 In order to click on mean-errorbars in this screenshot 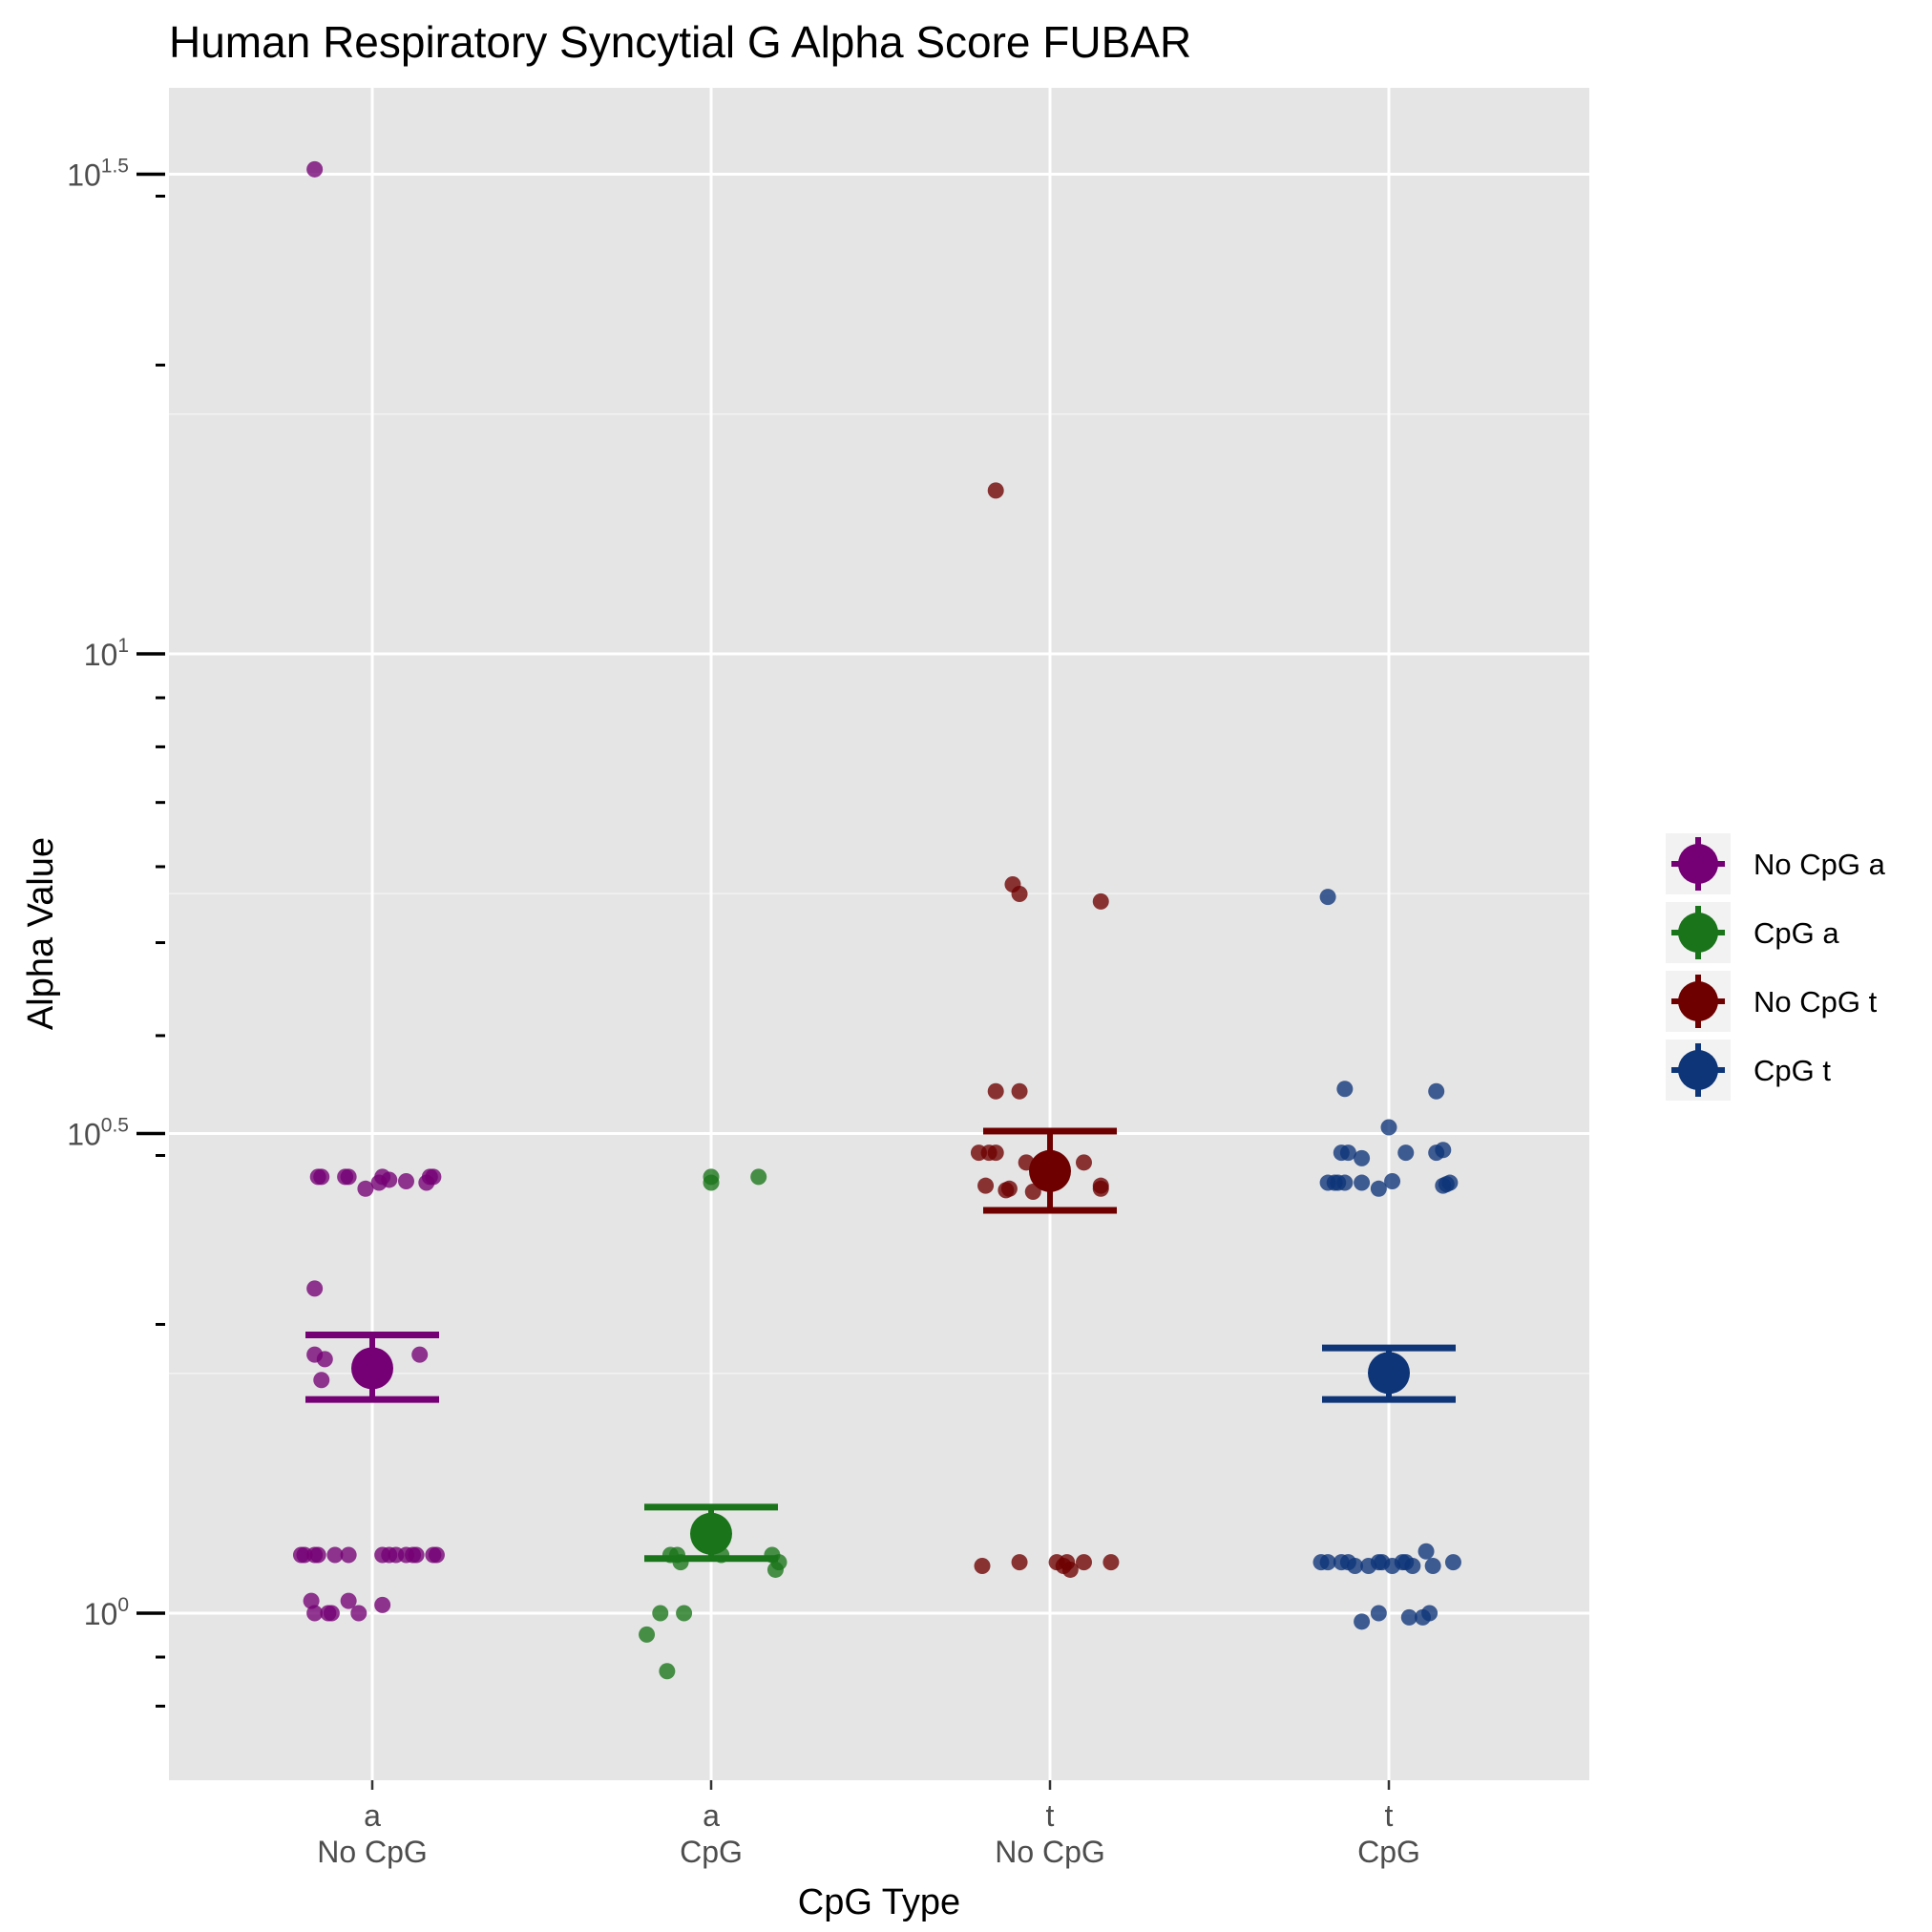, I will do `click(880, 1345)`.